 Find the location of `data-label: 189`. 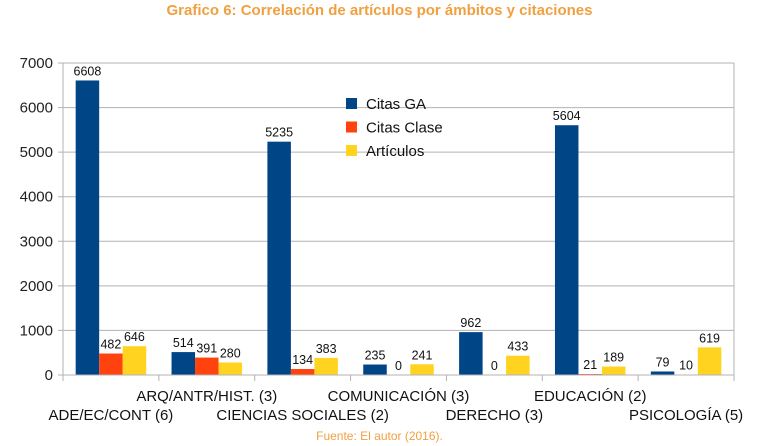

data-label: 189 is located at coordinates (613, 358).